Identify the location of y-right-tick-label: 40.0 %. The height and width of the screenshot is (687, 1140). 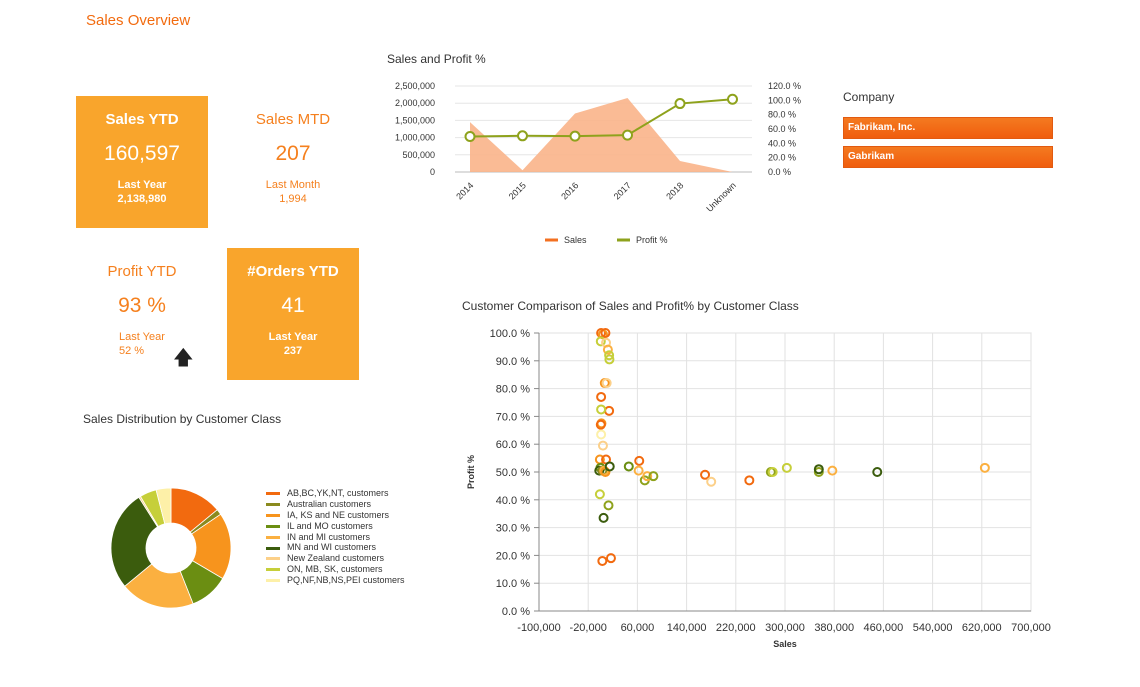
(782, 143).